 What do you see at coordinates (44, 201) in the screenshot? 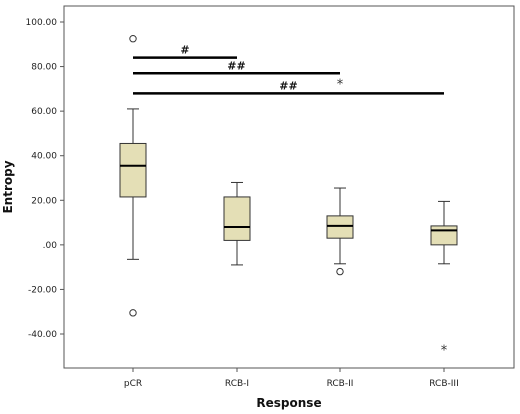
I see `y-tick-label: 20.00` at bounding box center [44, 201].